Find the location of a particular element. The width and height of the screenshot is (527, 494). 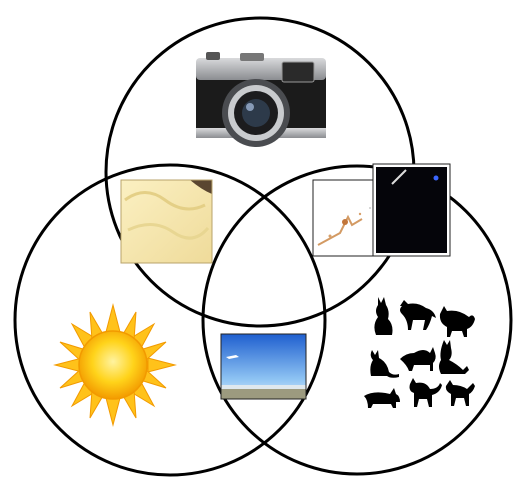

camera-image is located at coordinates (261, 99).